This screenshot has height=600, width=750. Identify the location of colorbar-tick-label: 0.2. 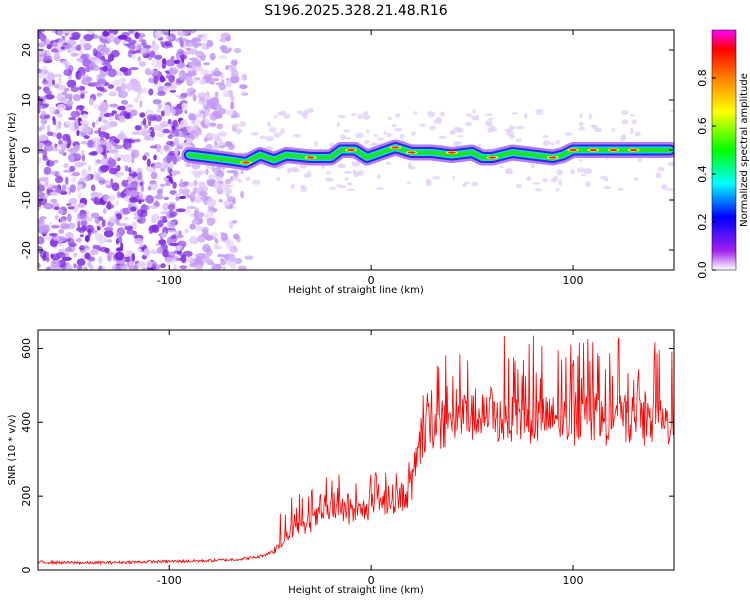
(702, 222).